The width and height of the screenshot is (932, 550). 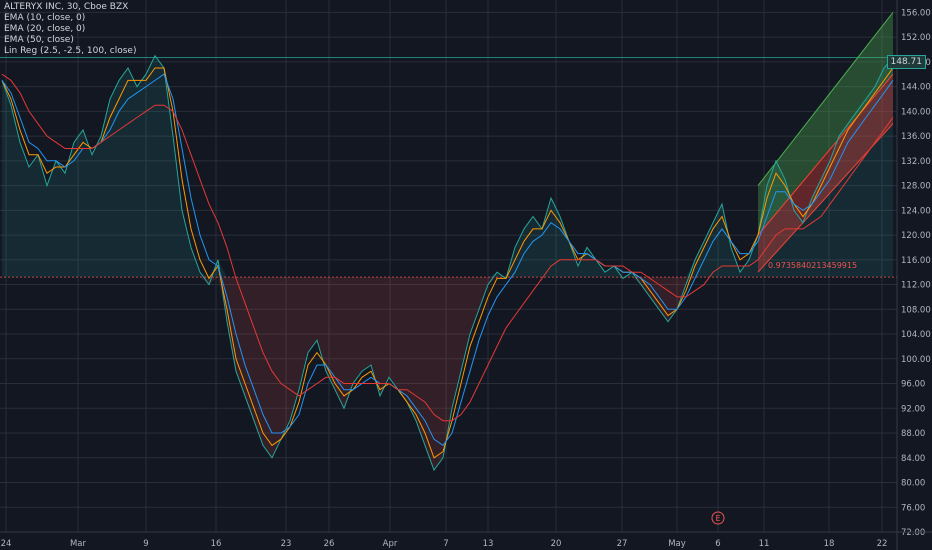 I want to click on y-tick-label: 124.00, so click(x=916, y=211).